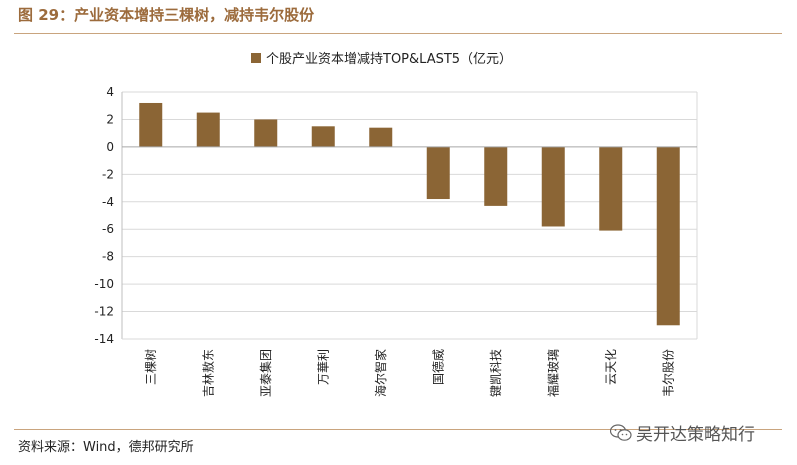 This screenshot has width=797, height=465. Describe the element at coordinates (104, 215) in the screenshot. I see `y-axis-ticks: 4 2 0 -2 -4 -6 -8 -10 -12 -14` at that location.